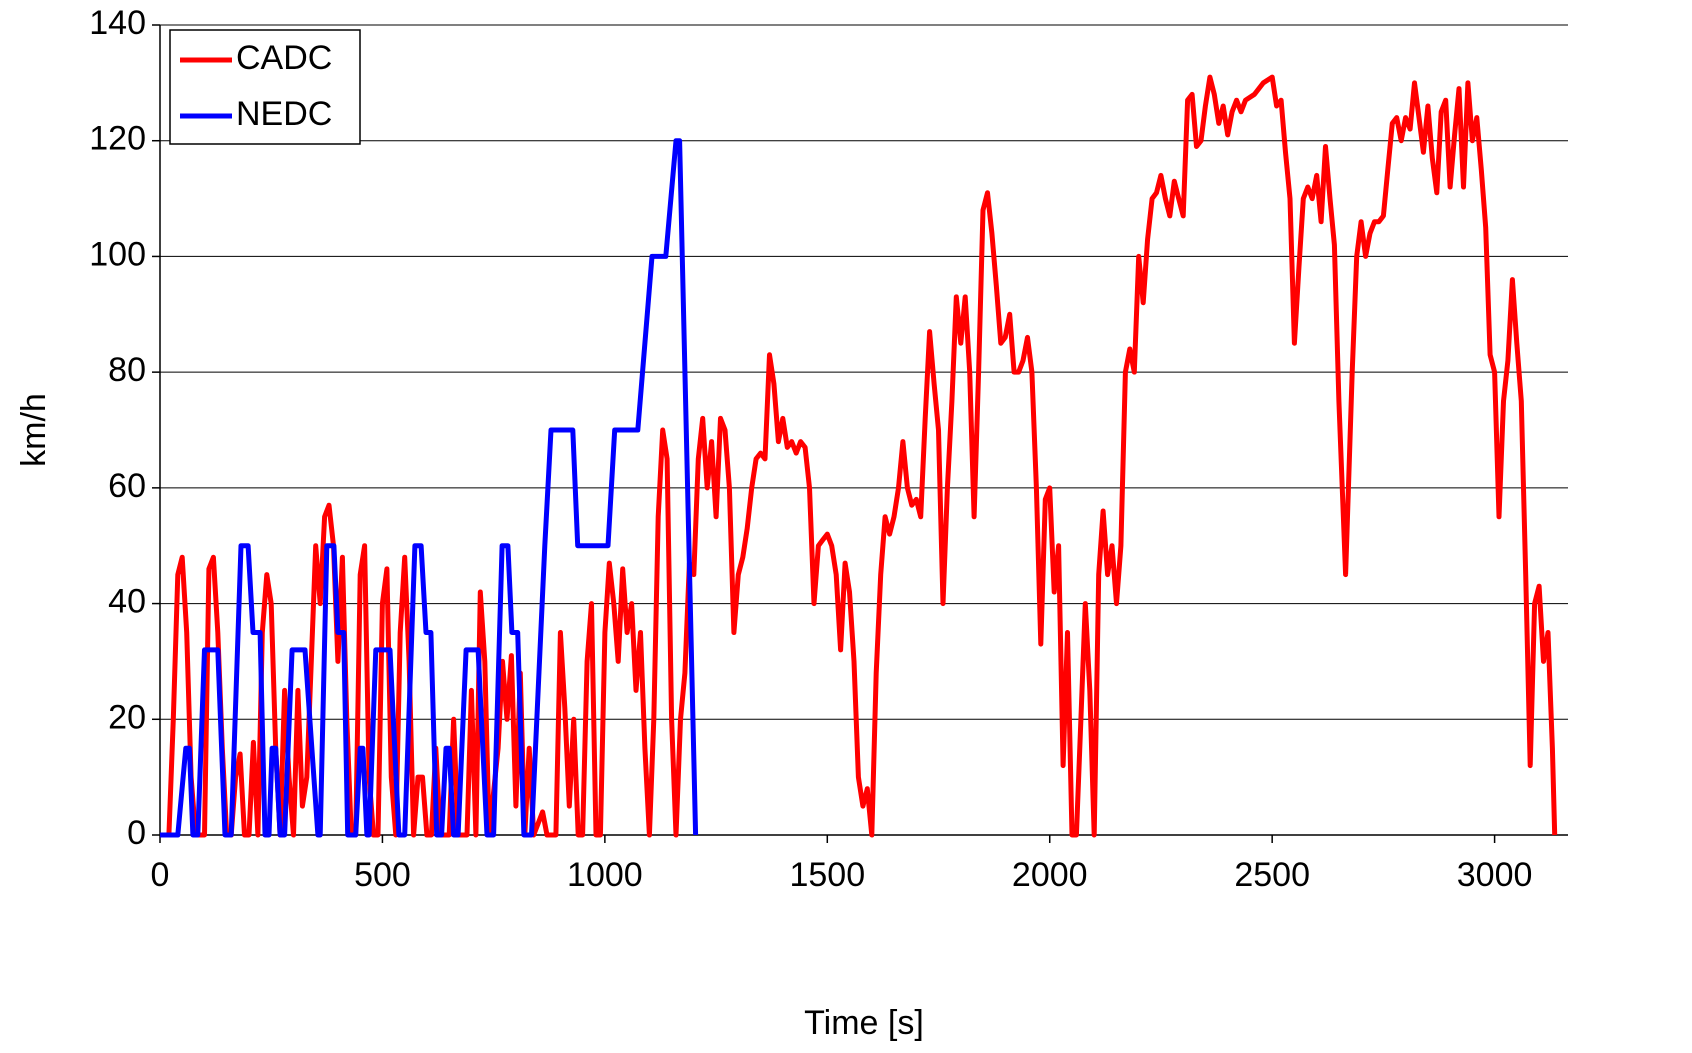  What do you see at coordinates (117, 139) in the screenshot?
I see `y-tick-label: 120` at bounding box center [117, 139].